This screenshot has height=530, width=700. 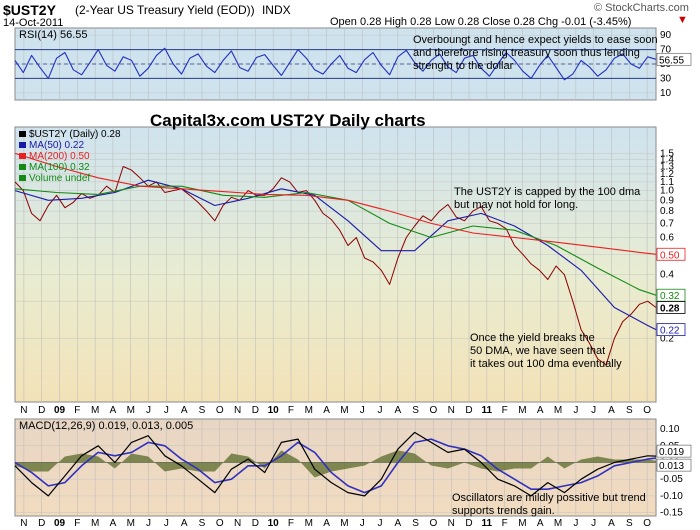 I want to click on macd-value-label: 0.013, so click(x=671, y=466).